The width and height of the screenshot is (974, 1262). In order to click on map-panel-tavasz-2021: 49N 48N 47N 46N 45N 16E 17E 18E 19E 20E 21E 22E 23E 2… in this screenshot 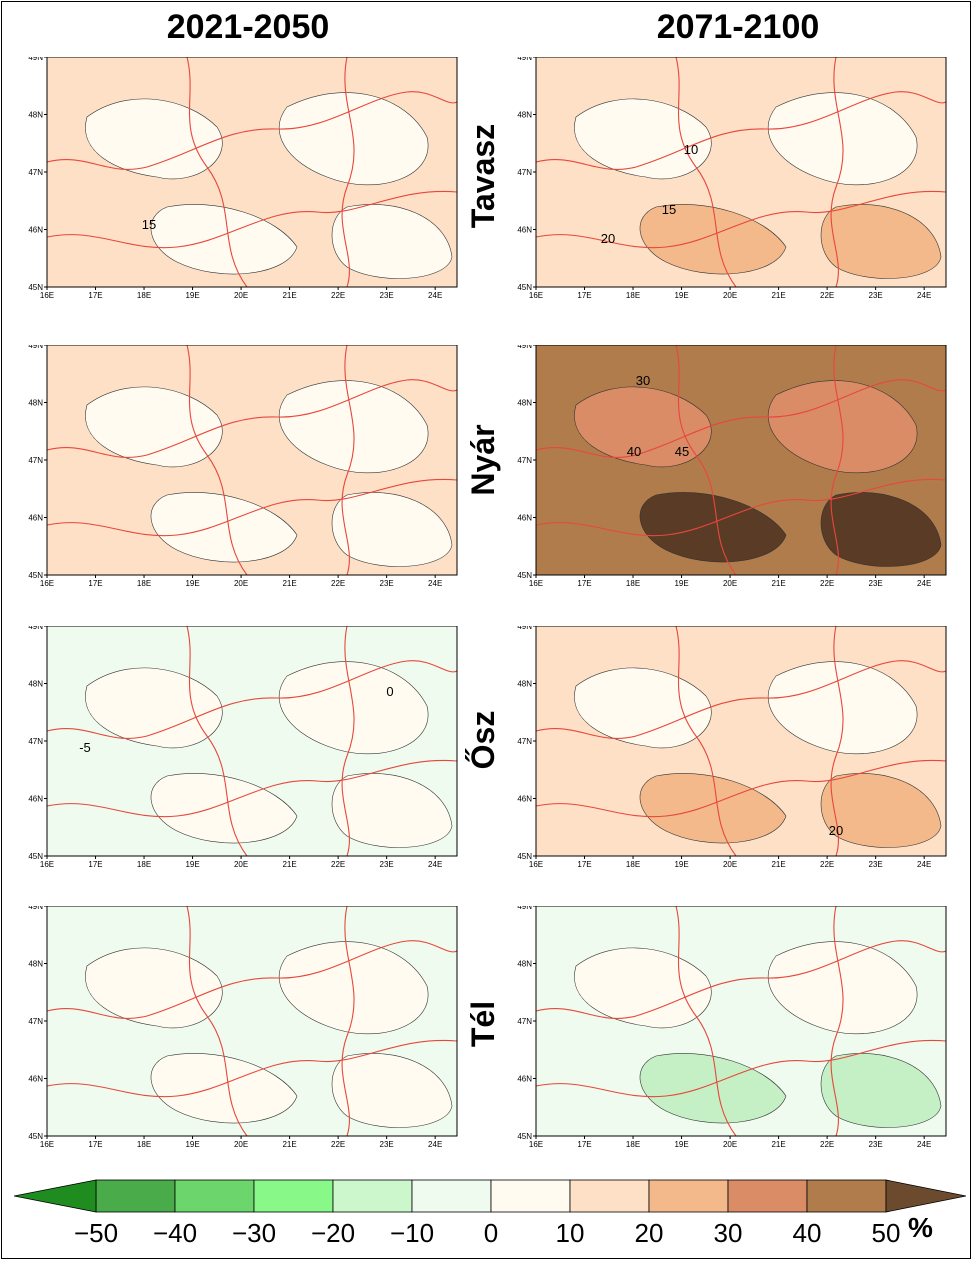, I will do `click(238, 179)`.